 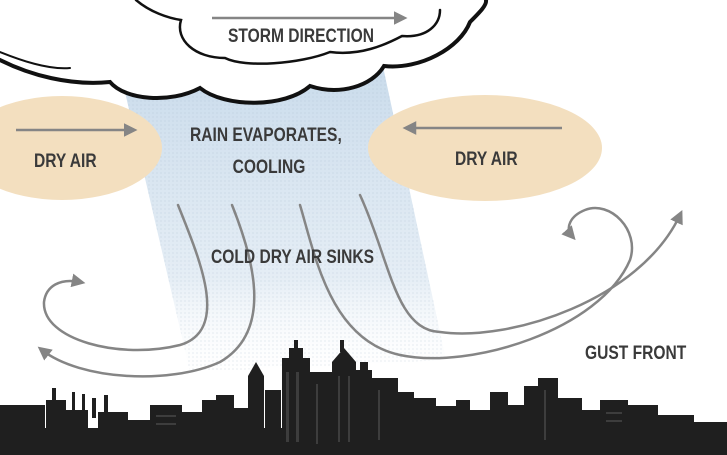 What do you see at coordinates (485, 148) in the screenshot?
I see `dry-air-right-zone` at bounding box center [485, 148].